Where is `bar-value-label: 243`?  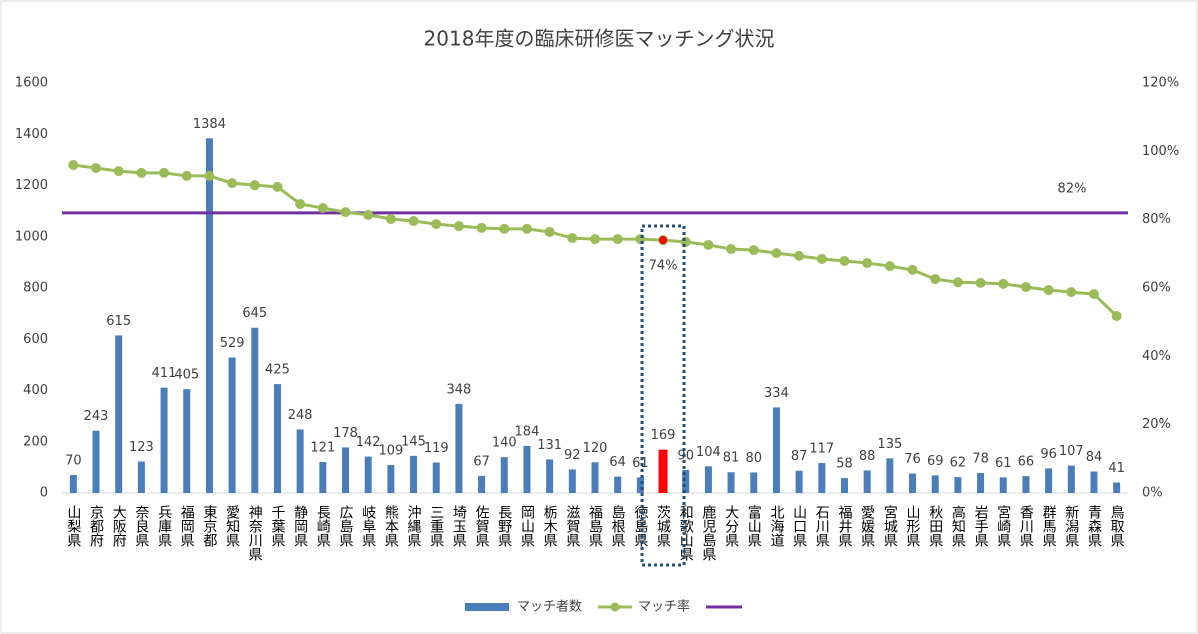
bar-value-label: 243 is located at coordinates (96, 416).